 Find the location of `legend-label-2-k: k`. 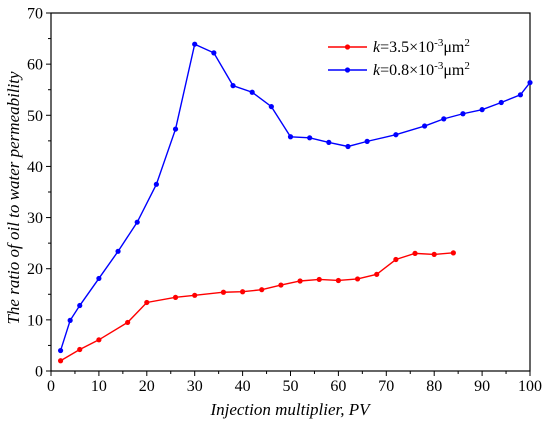

legend-label-2-k: k is located at coordinates (377, 70).